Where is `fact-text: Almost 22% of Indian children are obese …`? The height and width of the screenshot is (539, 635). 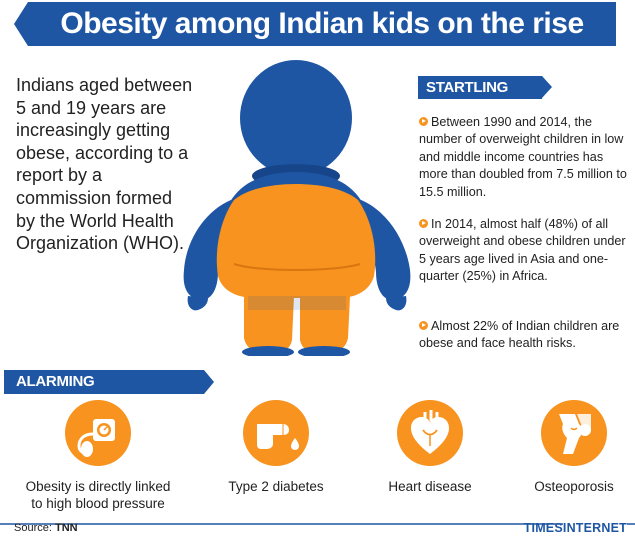 fact-text: Almost 22% of Indian children are obese … is located at coordinates (519, 335).